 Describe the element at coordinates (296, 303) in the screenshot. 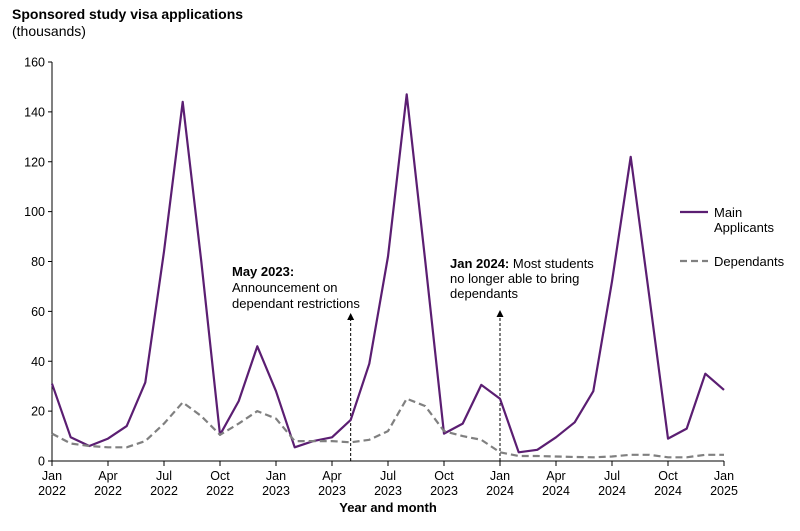

I see `annotation-line: dependant restrictions` at that location.